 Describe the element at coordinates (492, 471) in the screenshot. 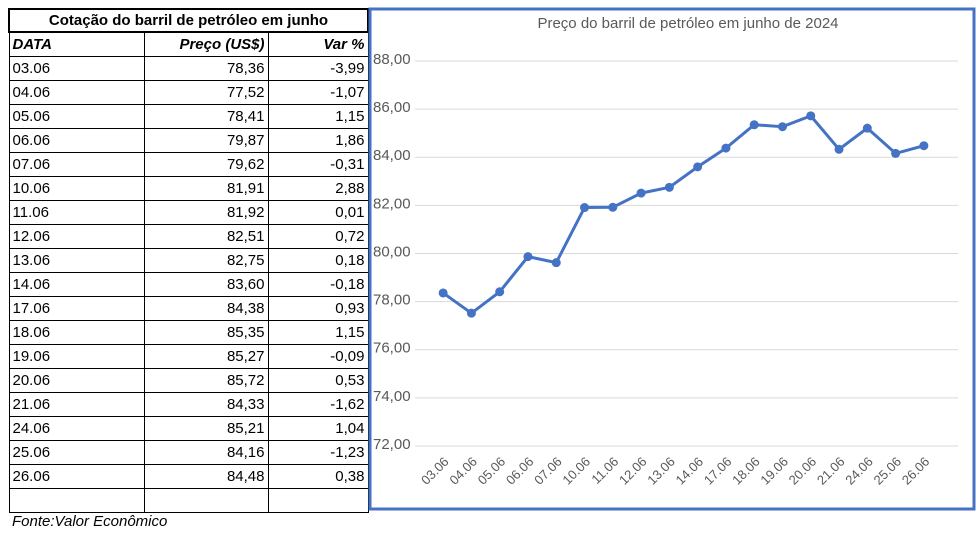

I see `x-tick-label: 05.06` at that location.